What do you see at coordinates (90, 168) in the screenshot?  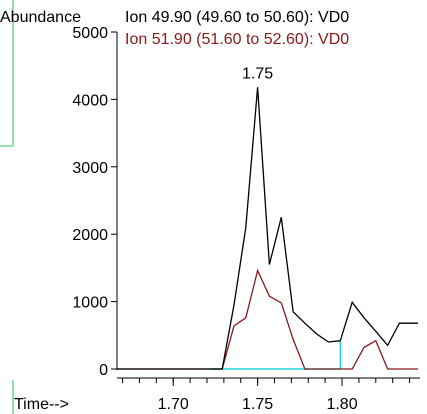 I see `y-tick-label: 3000` at bounding box center [90, 168].